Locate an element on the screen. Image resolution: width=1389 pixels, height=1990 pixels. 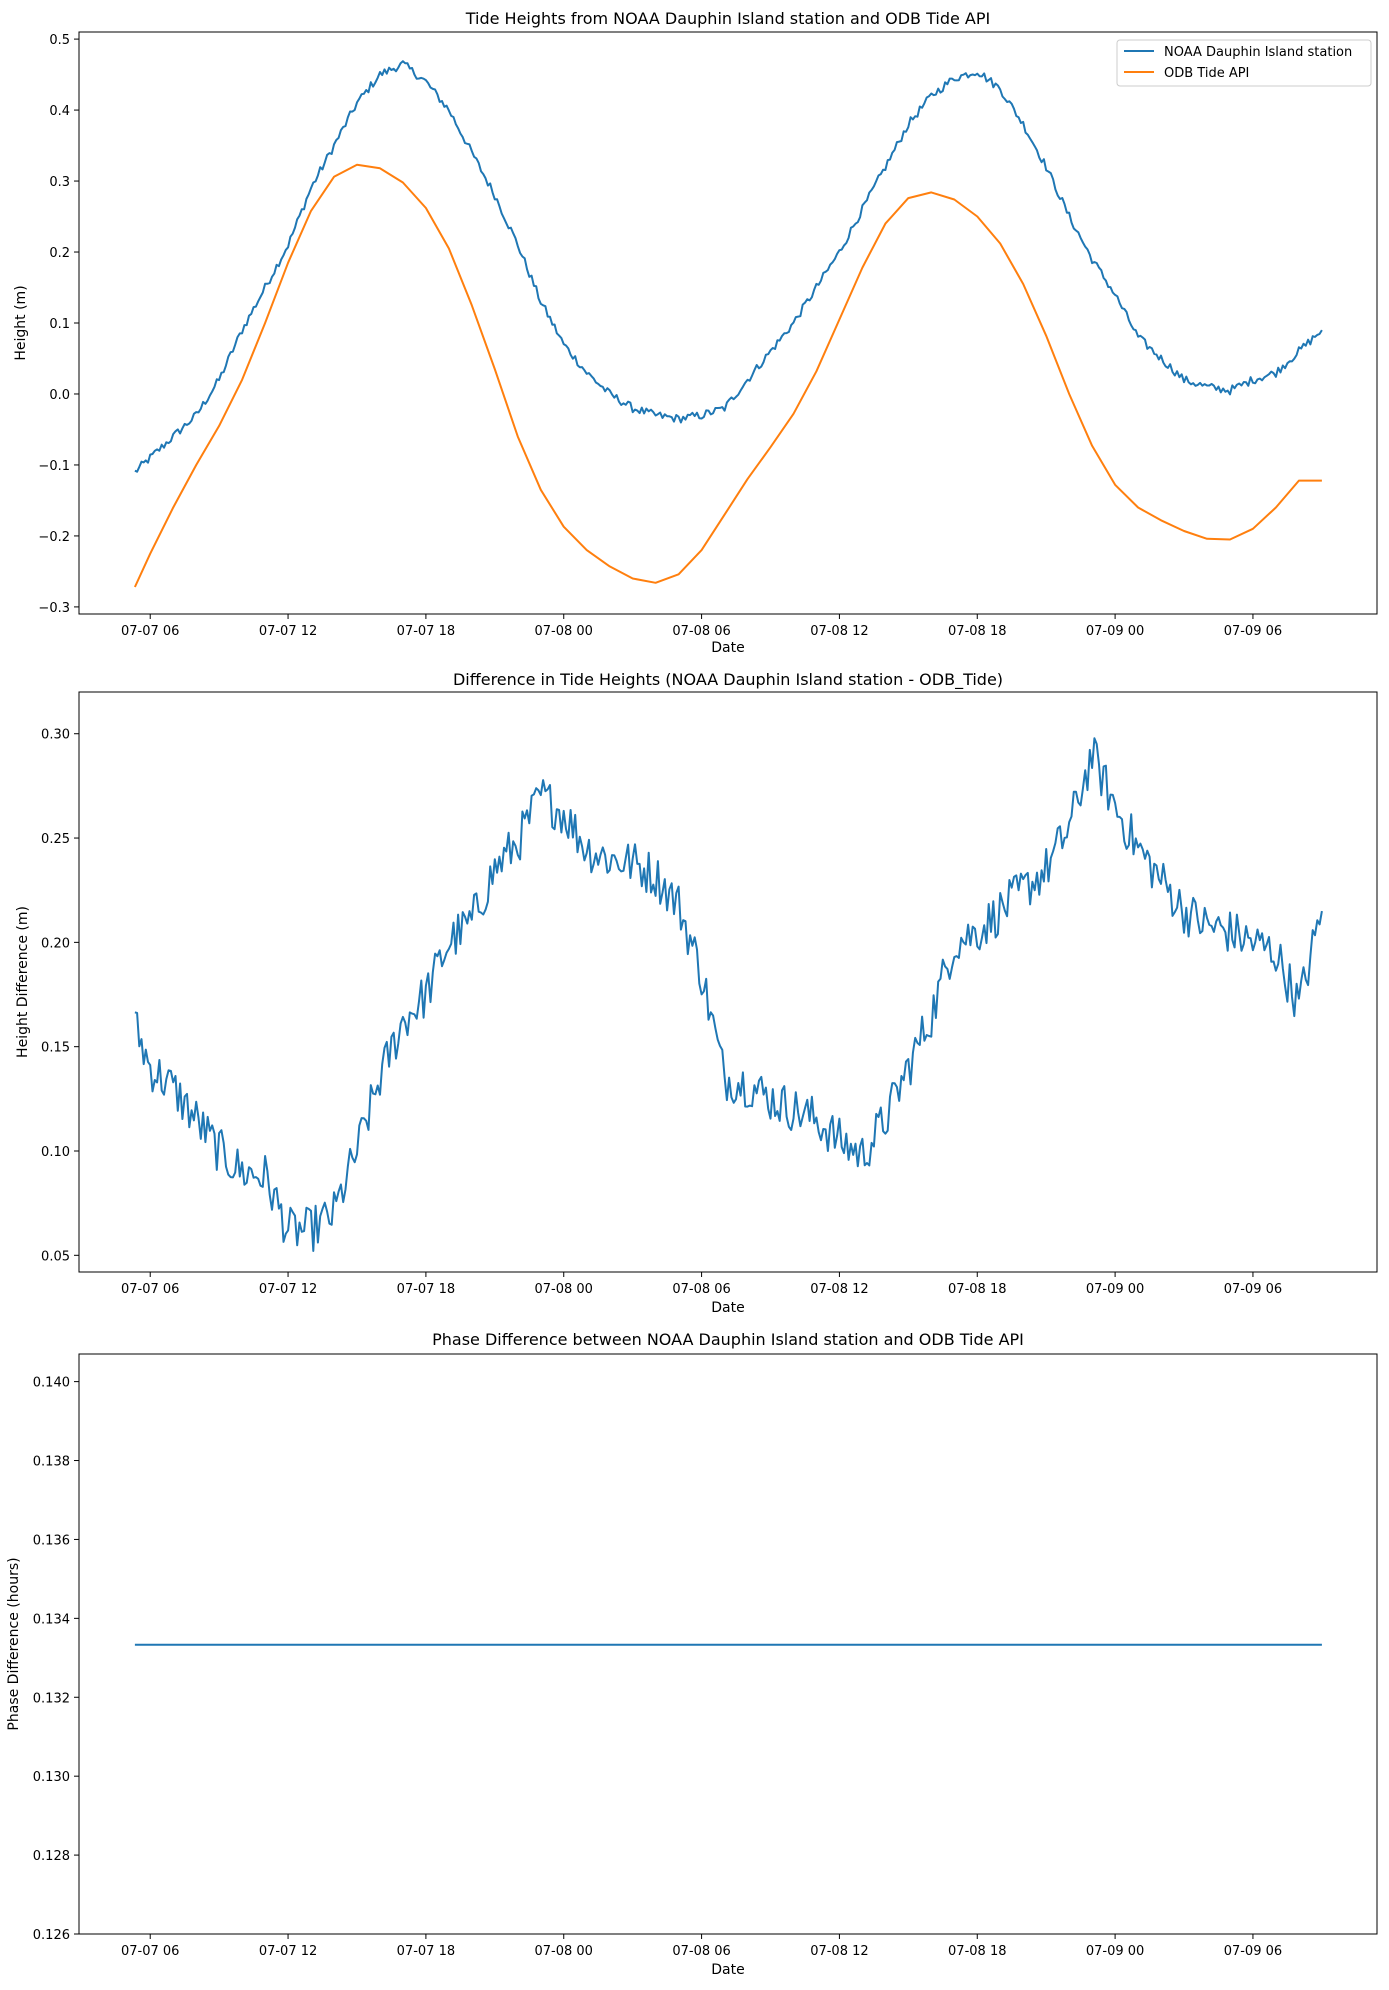
y-tick-label: −0.1 is located at coordinates (54, 466).